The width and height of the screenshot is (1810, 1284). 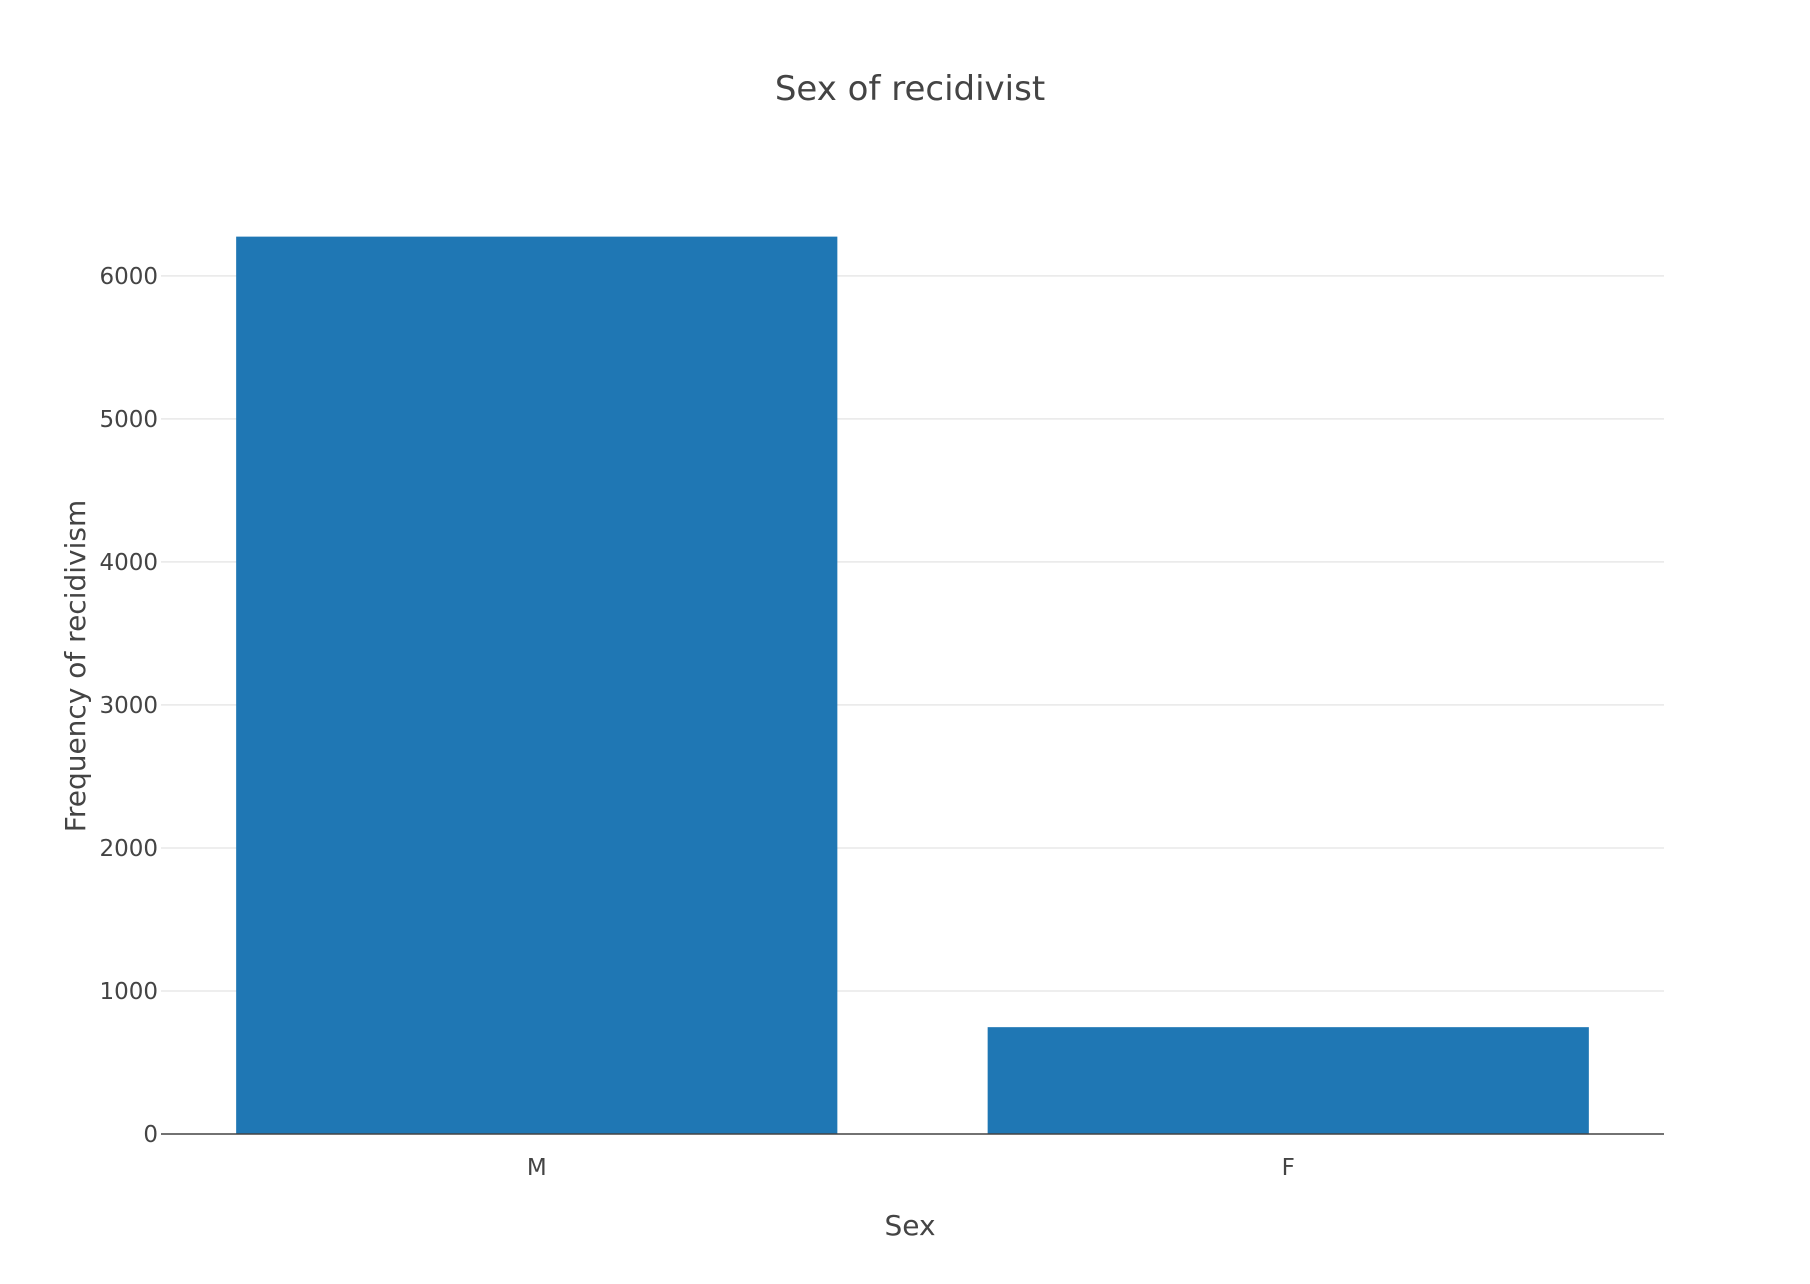 What do you see at coordinates (910, 89) in the screenshot?
I see `chart-title: Sex of recidivist` at bounding box center [910, 89].